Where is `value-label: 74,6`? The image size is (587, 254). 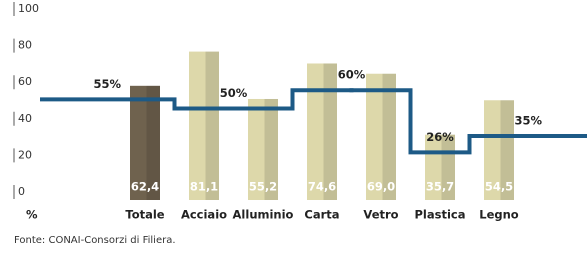 value-label: 74,6 is located at coordinates (322, 187).